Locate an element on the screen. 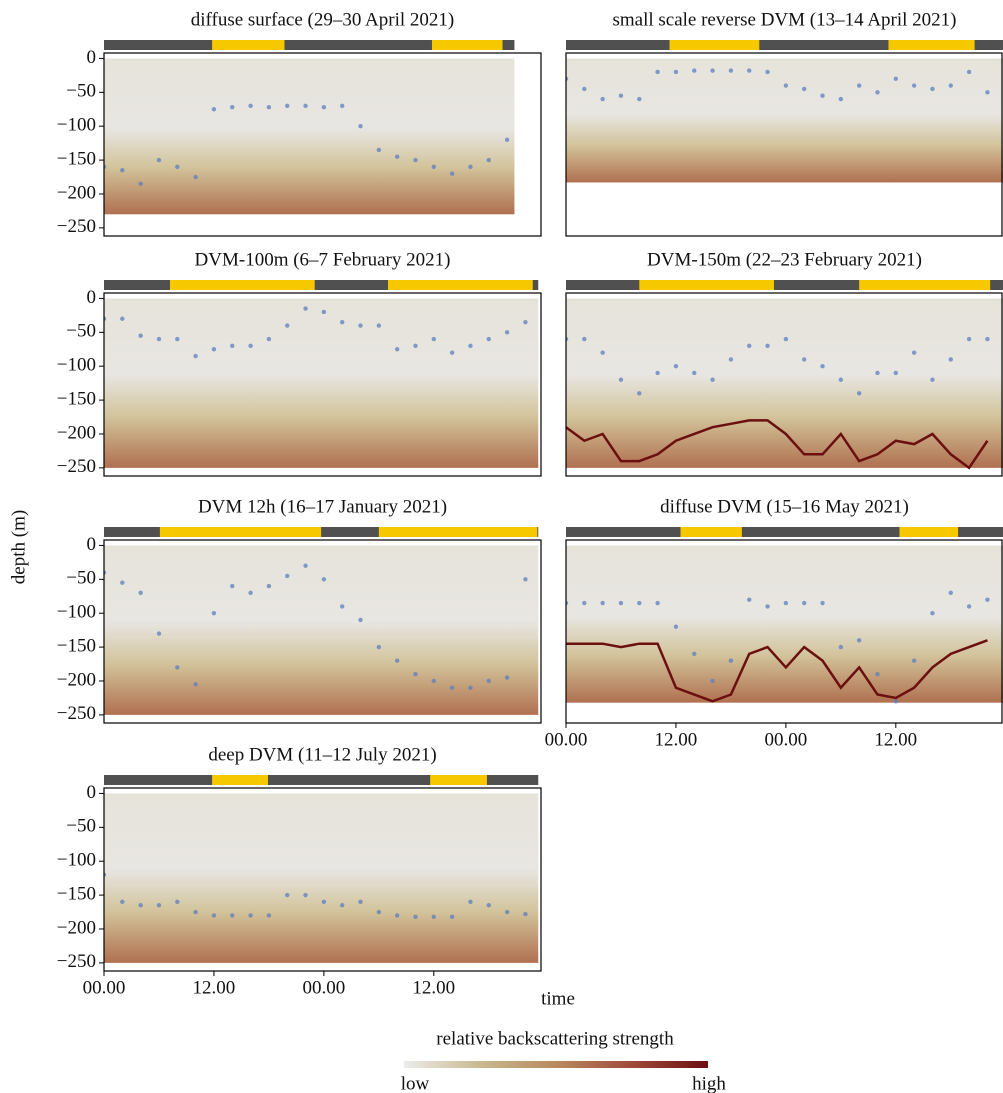  panel-title: deep DVM (11–12 July 2021) is located at coordinates (322, 754).